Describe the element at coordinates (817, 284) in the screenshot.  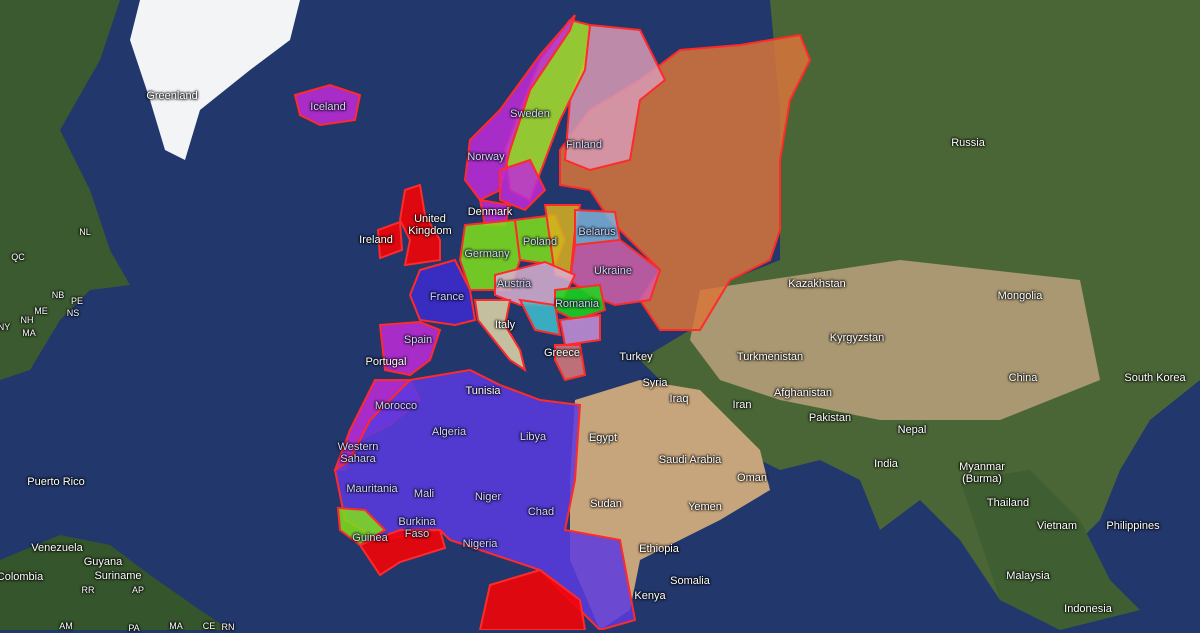
I see `label-kazakhstan: Kazakhstan` at that location.